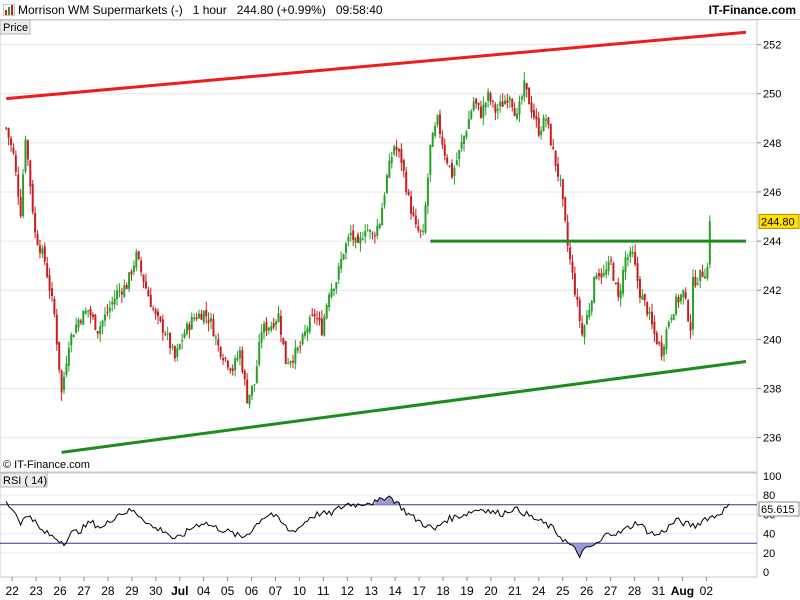  I want to click on time-tick-label: 04, so click(204, 591).